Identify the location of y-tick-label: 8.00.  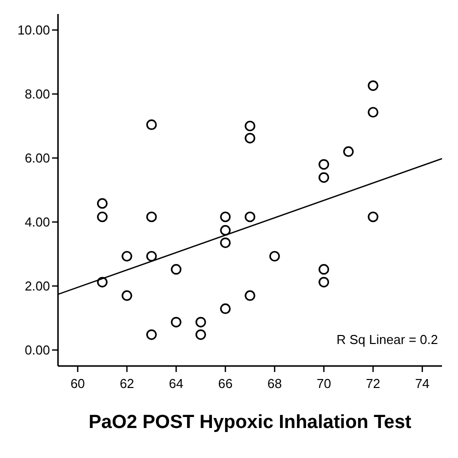
(37, 94).